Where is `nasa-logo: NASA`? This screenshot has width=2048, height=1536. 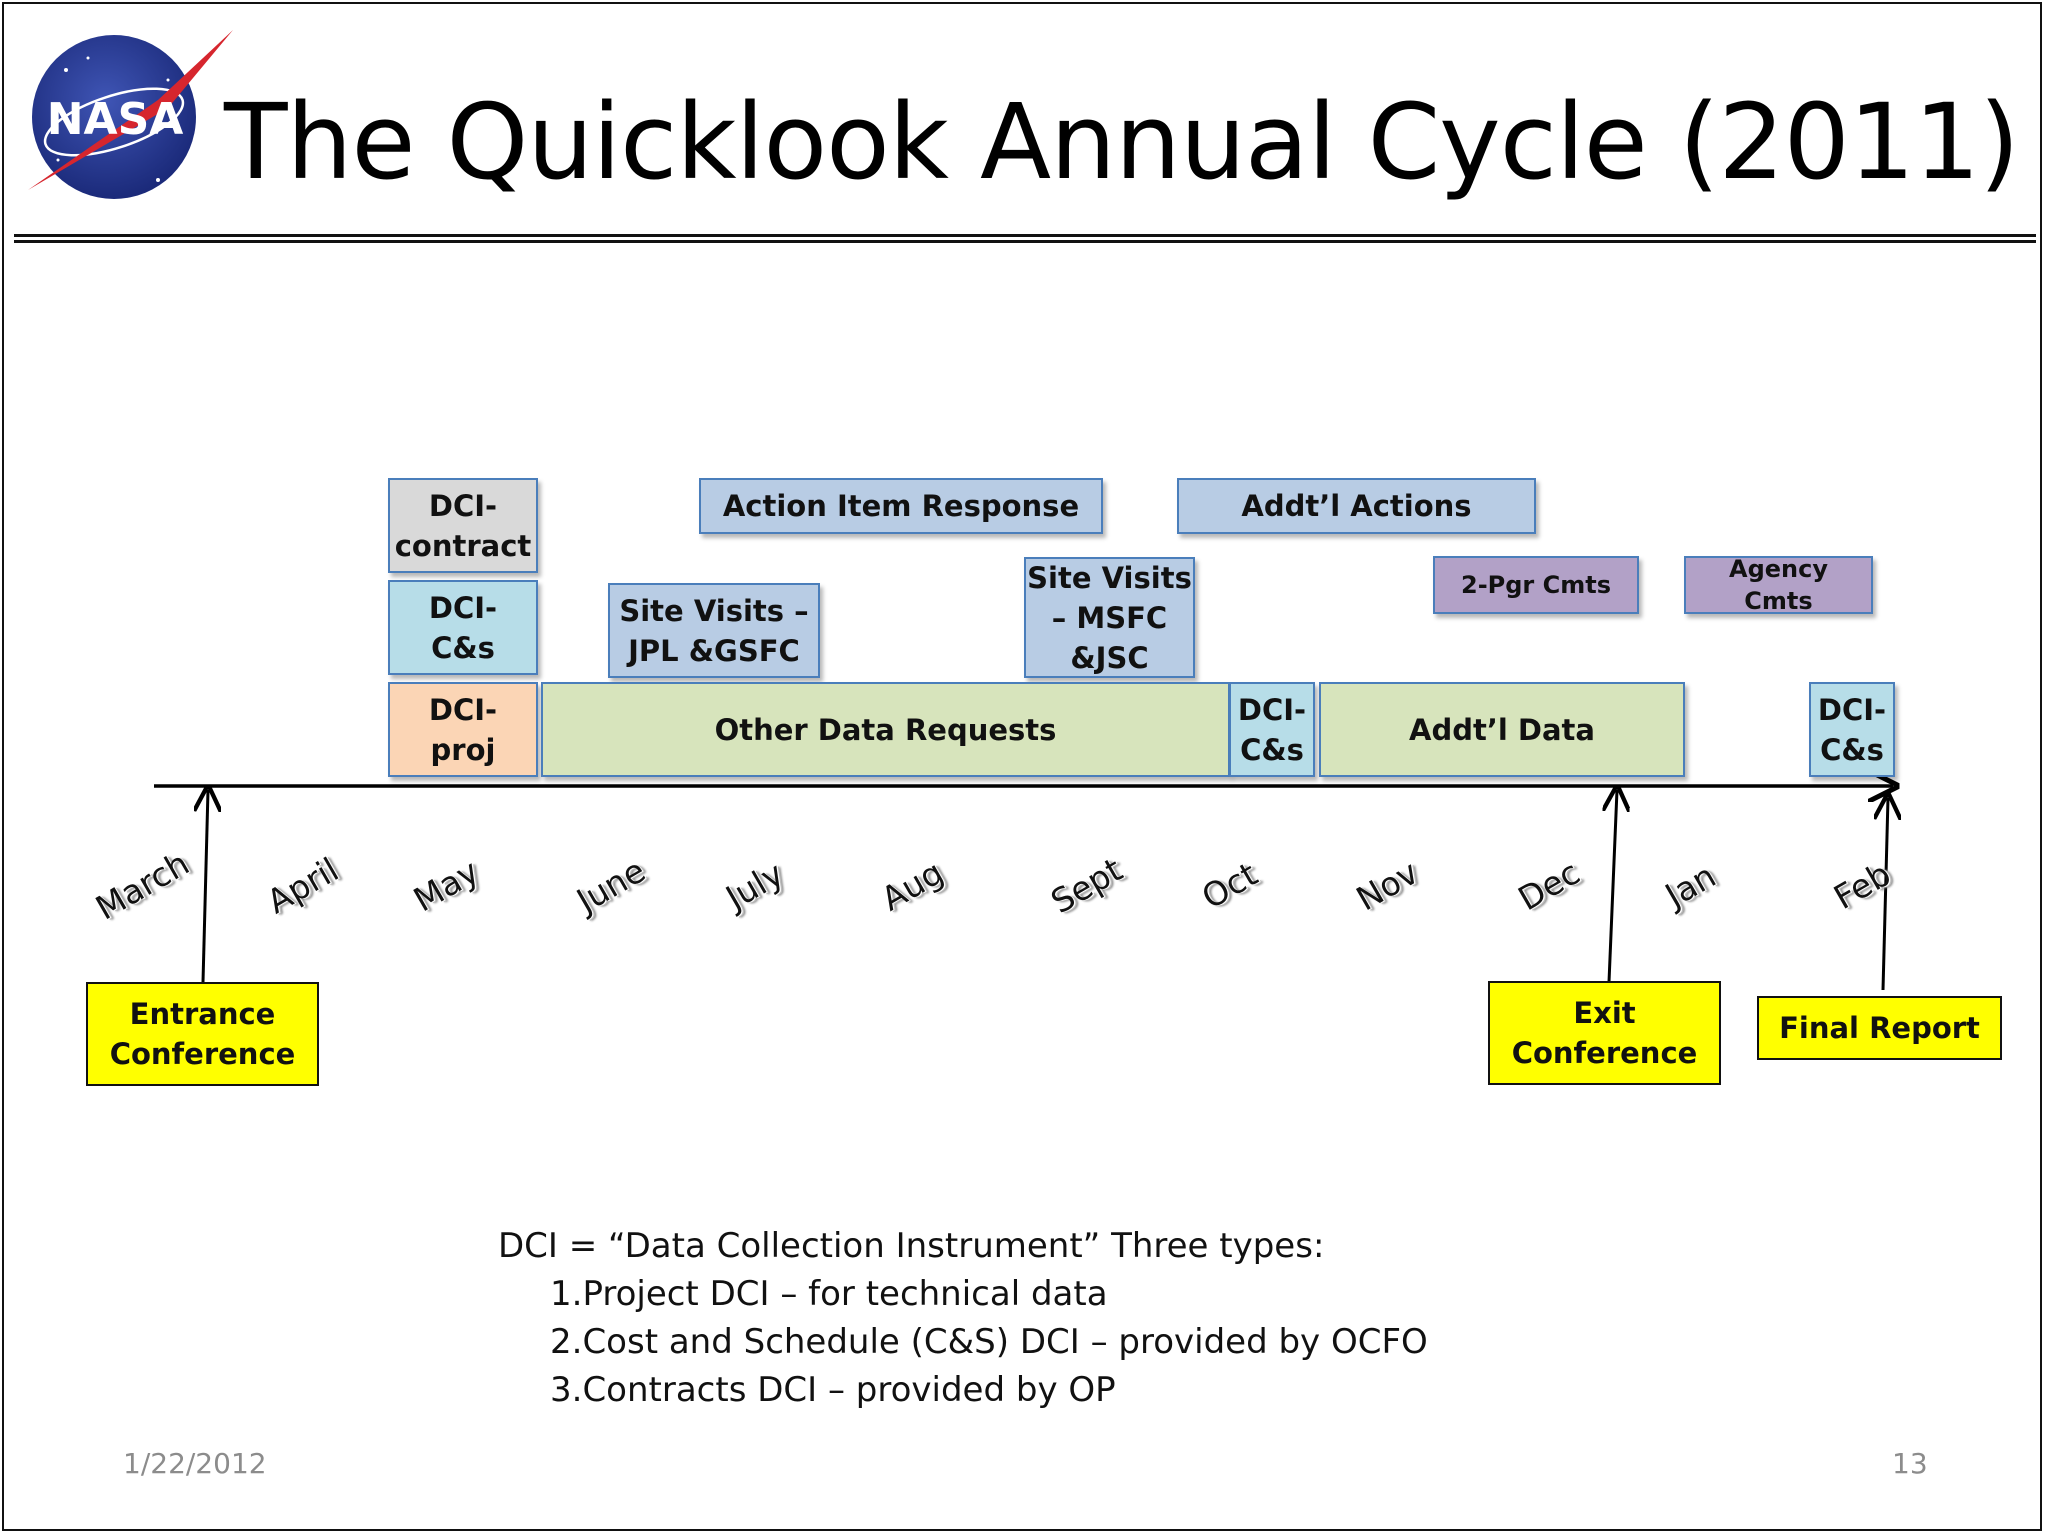 nasa-logo: NASA is located at coordinates (130, 114).